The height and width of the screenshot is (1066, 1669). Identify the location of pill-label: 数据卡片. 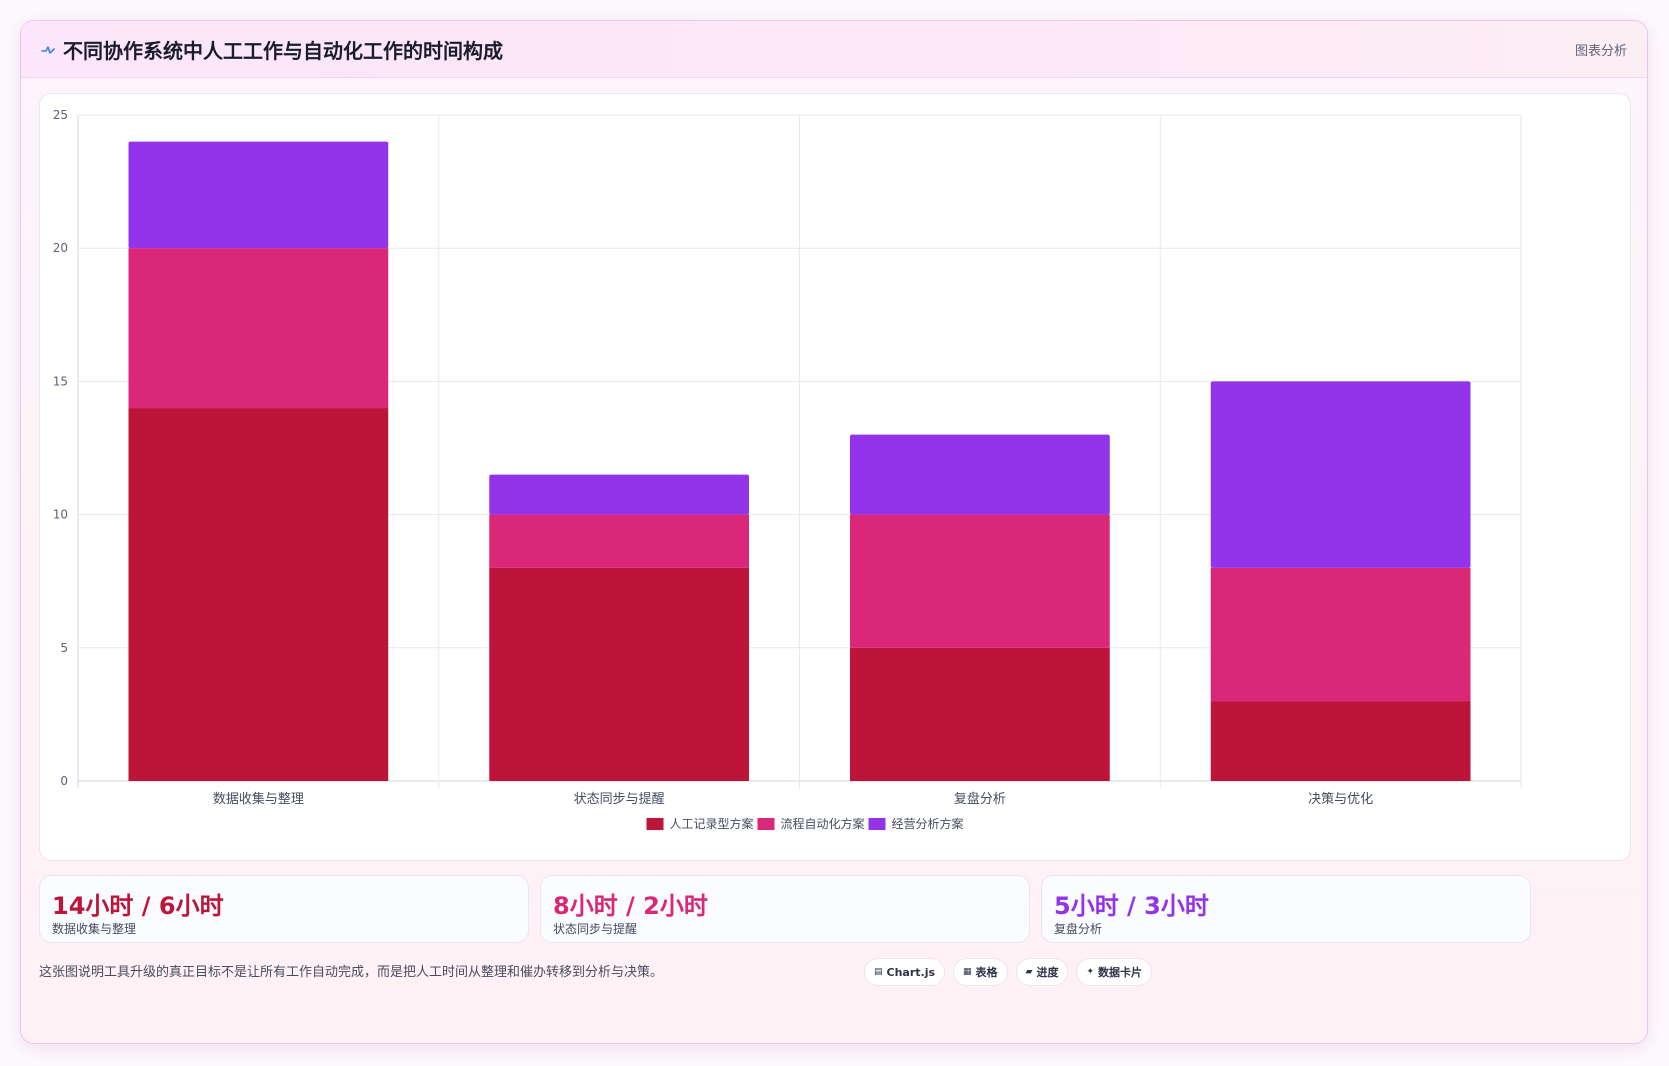
(1120, 972).